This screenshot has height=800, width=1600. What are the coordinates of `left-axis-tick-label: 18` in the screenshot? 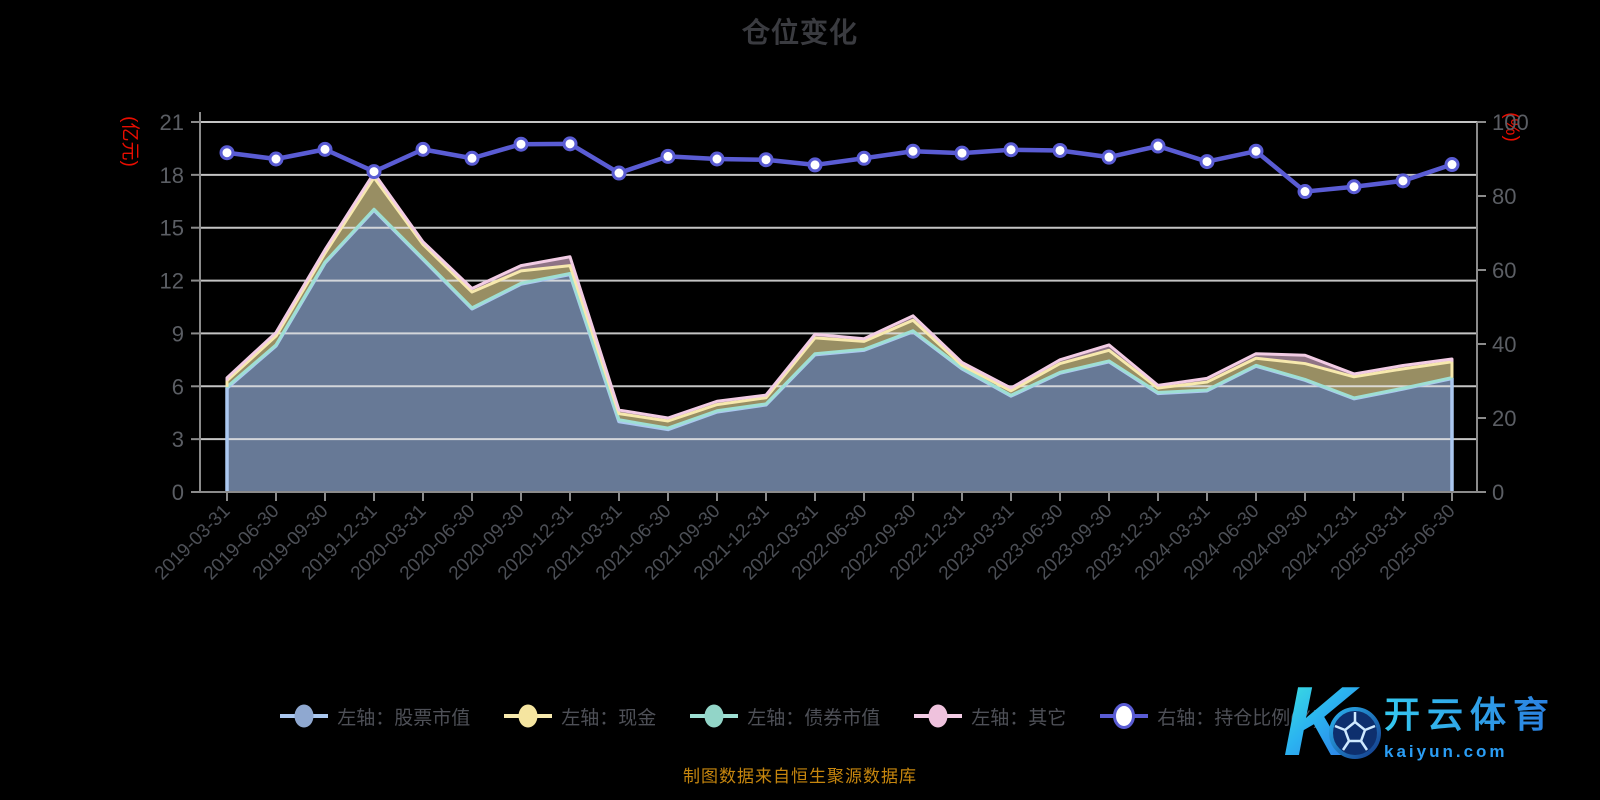 It's located at (172, 175).